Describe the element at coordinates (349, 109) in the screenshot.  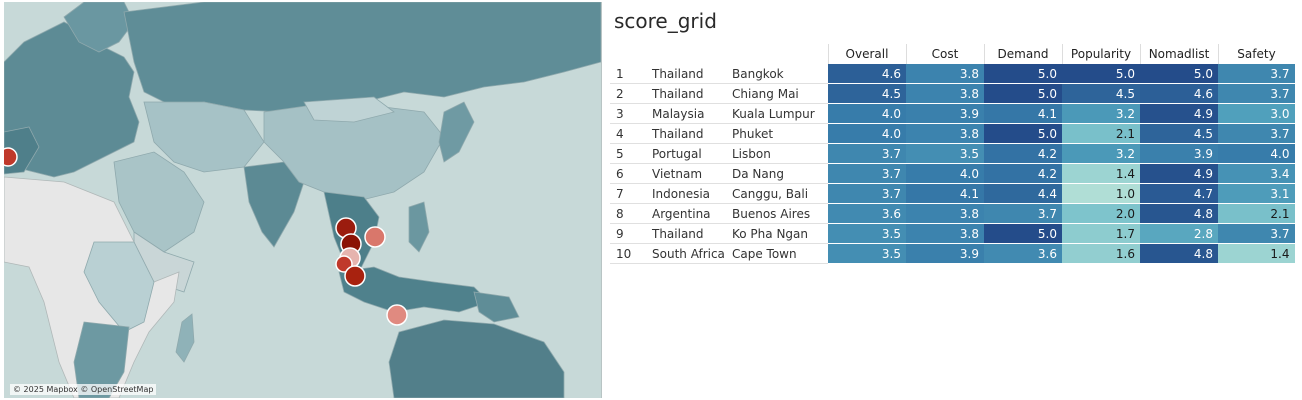
I see `mongolia-landmass` at that location.